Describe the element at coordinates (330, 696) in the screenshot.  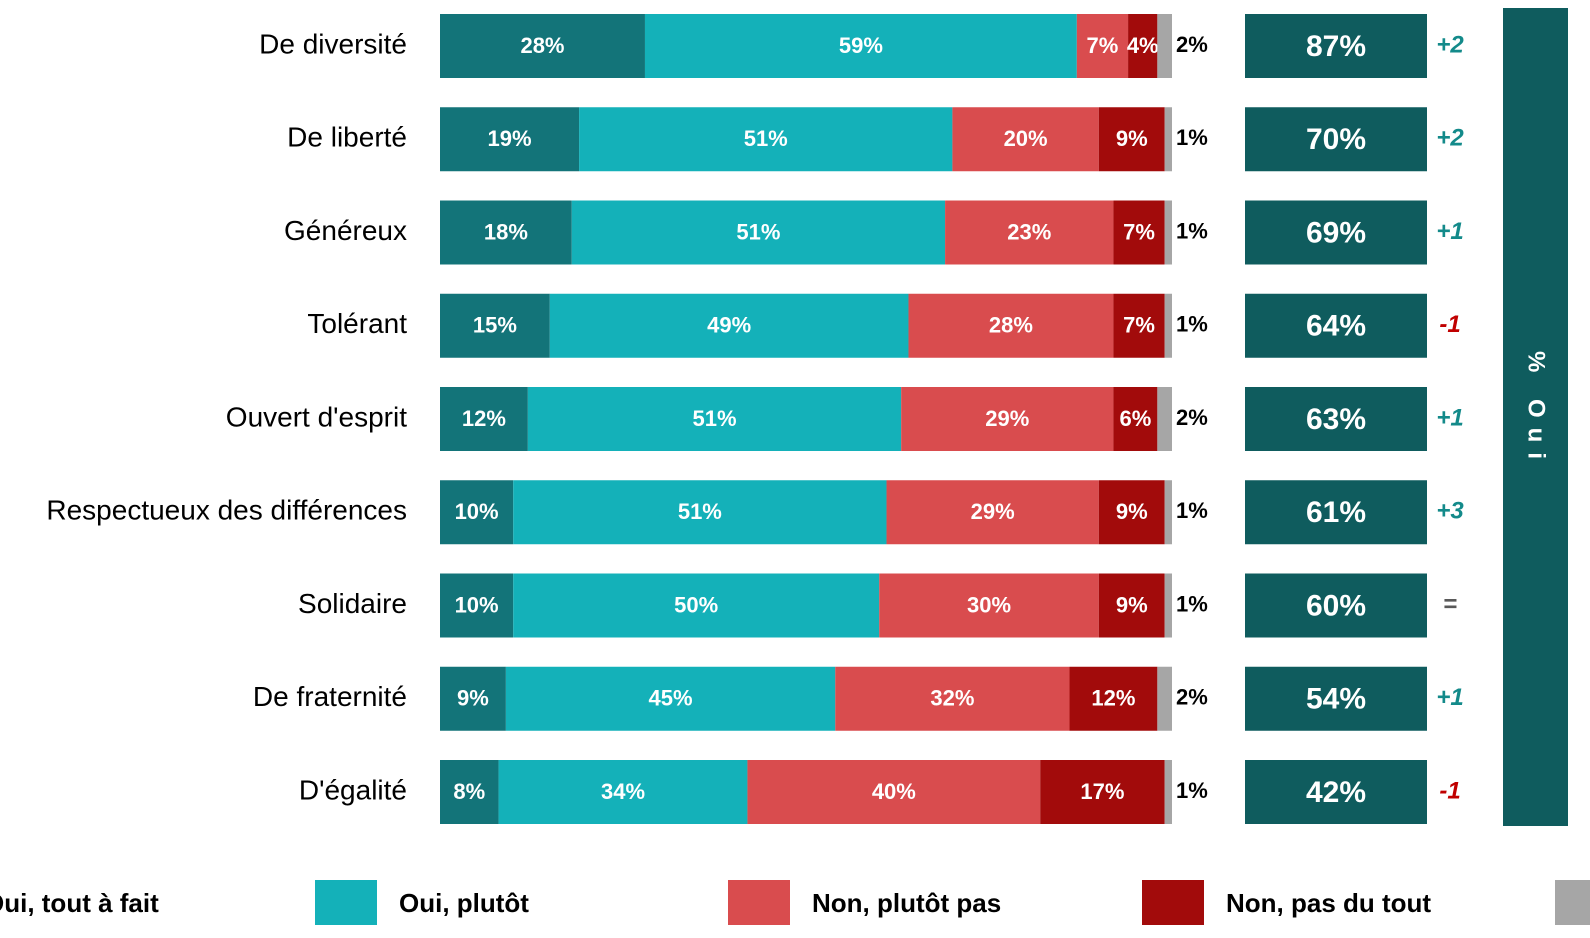
I see `category-label: De fraternité` at that location.